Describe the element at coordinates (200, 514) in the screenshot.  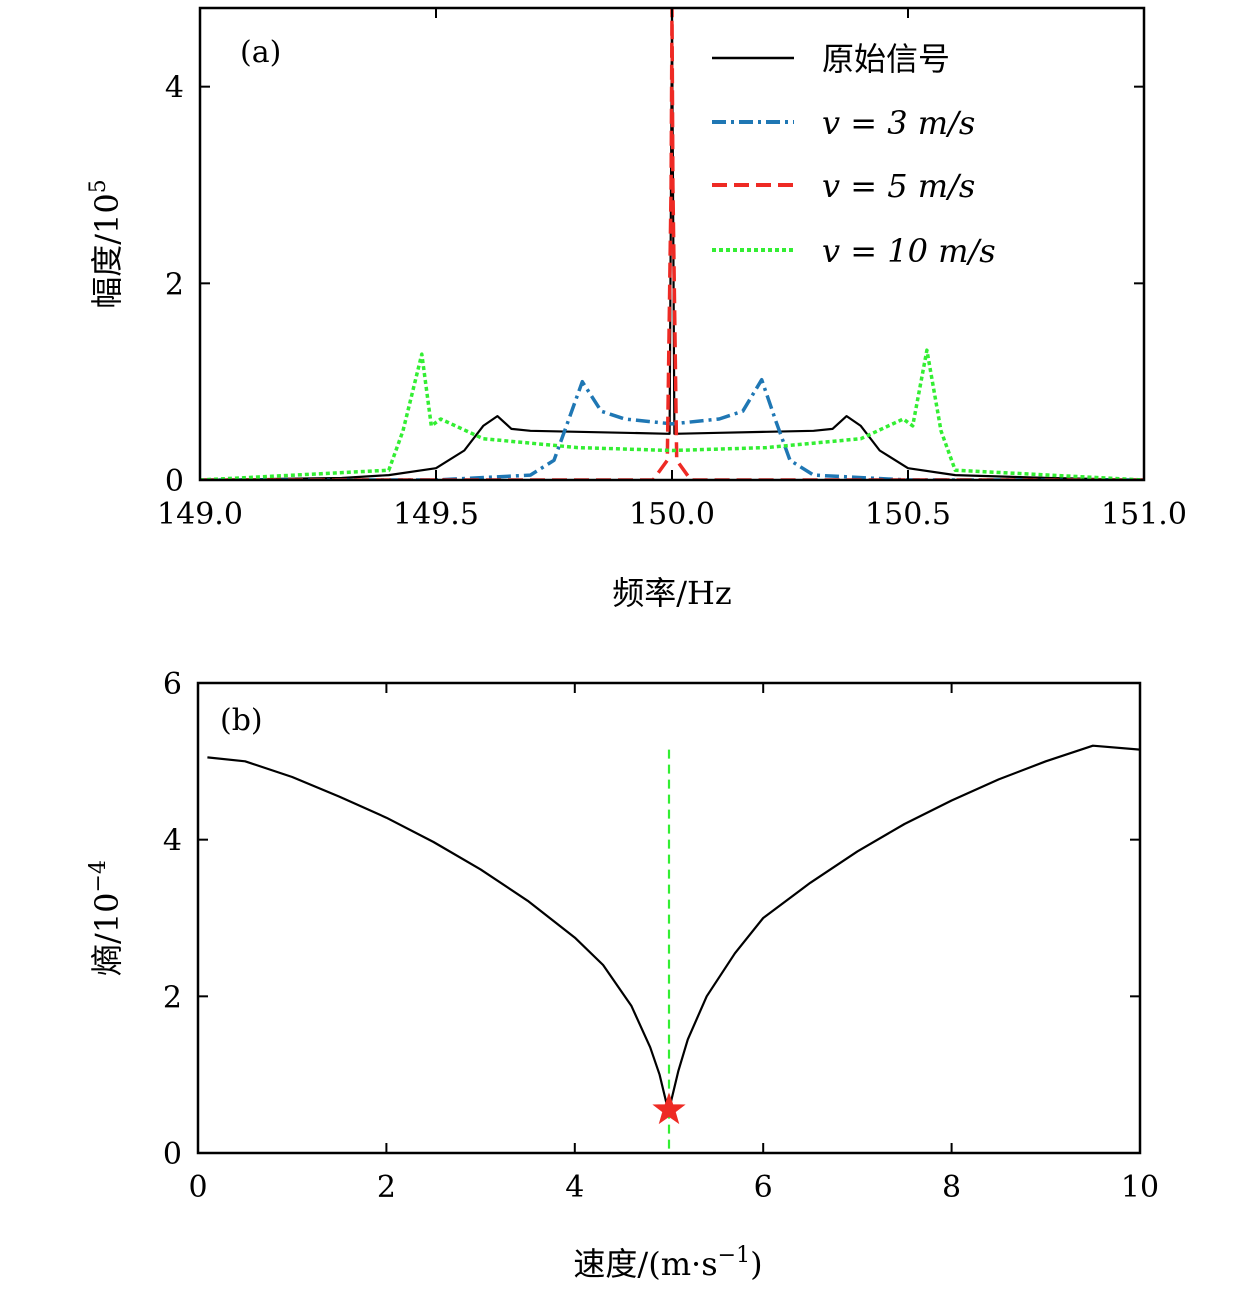
I see `panel-a-x-tick-label: 149.0` at that location.